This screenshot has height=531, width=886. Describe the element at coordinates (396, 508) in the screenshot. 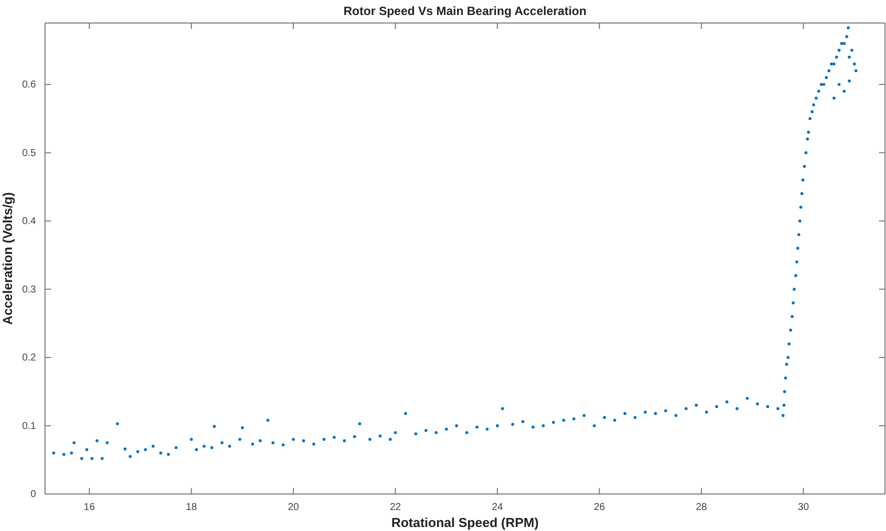

I see `x-tick-label: 22` at that location.